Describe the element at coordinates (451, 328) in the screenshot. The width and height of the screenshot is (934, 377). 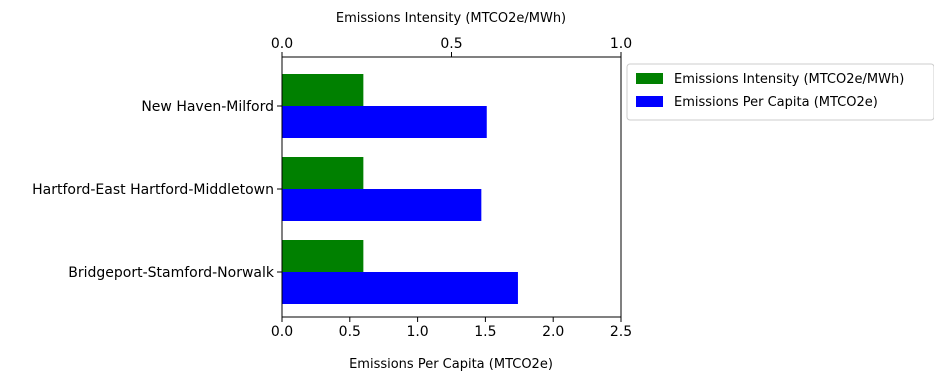
I see `bottom-axis: 0.0 0.5 1.0 1.5 2.0 2.5` at that location.